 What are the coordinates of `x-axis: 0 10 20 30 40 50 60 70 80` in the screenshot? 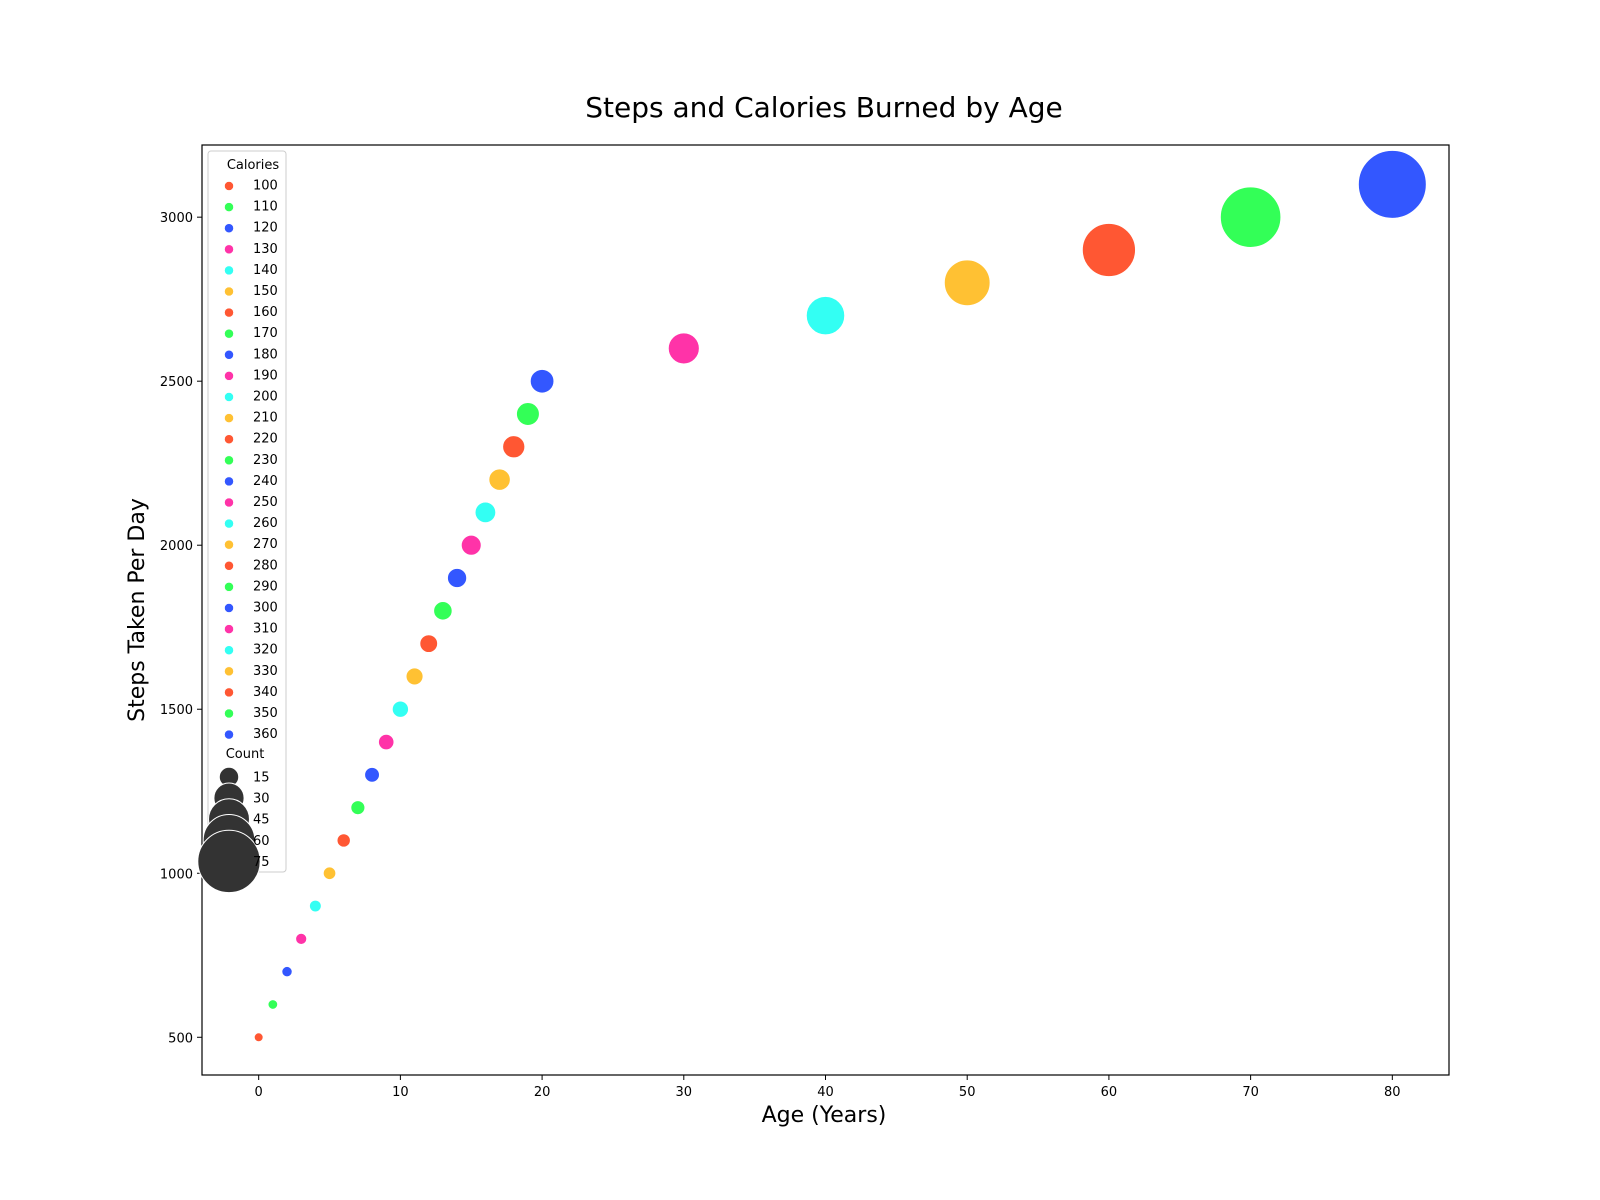 It's located at (828, 1087).